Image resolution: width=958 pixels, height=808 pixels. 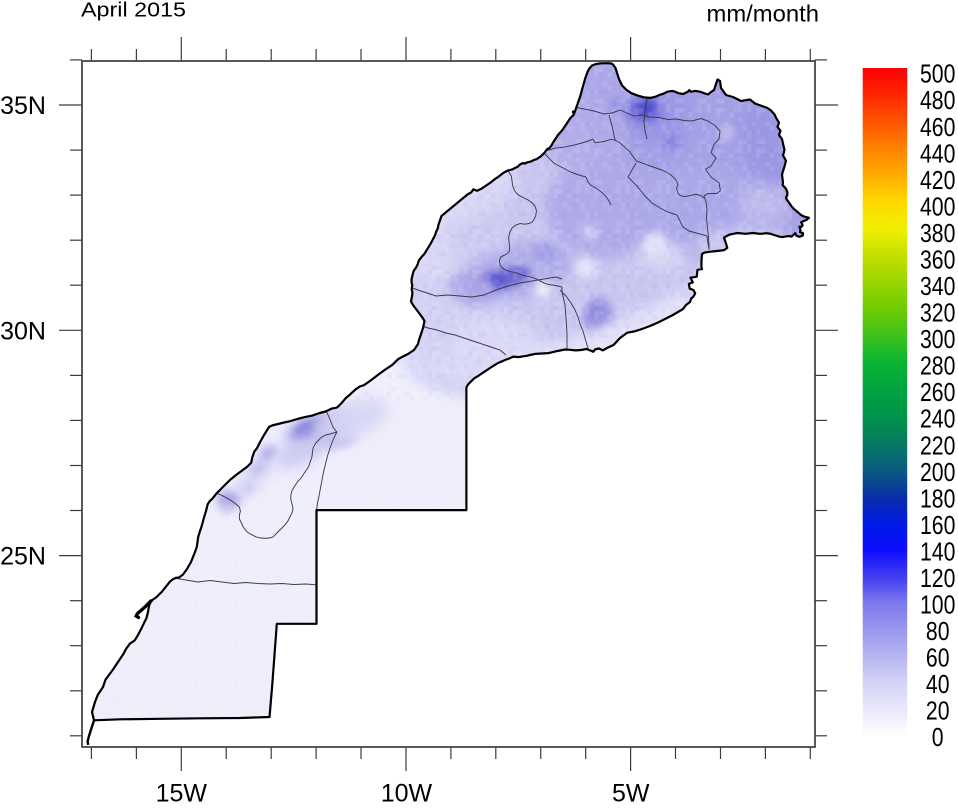 What do you see at coordinates (23, 557) in the screenshot?
I see `svg-text: 25N` at bounding box center [23, 557].